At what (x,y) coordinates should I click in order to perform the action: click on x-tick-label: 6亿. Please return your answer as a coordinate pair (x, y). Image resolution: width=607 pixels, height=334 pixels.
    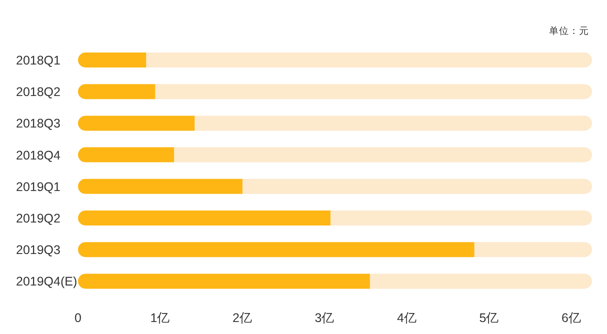
    Looking at the image, I should click on (571, 318).